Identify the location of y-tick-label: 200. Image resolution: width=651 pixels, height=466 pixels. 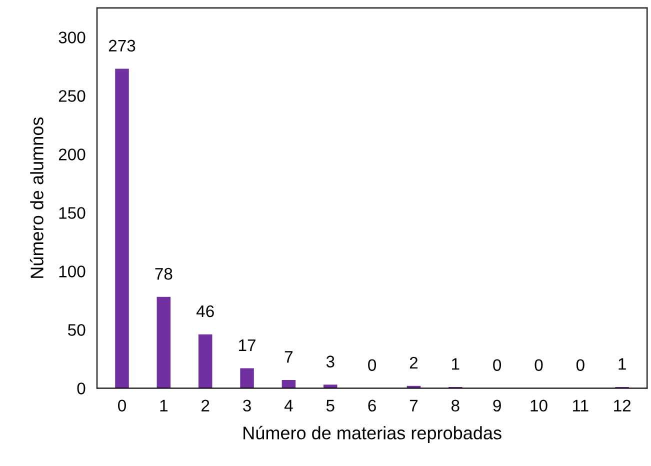
(72, 154).